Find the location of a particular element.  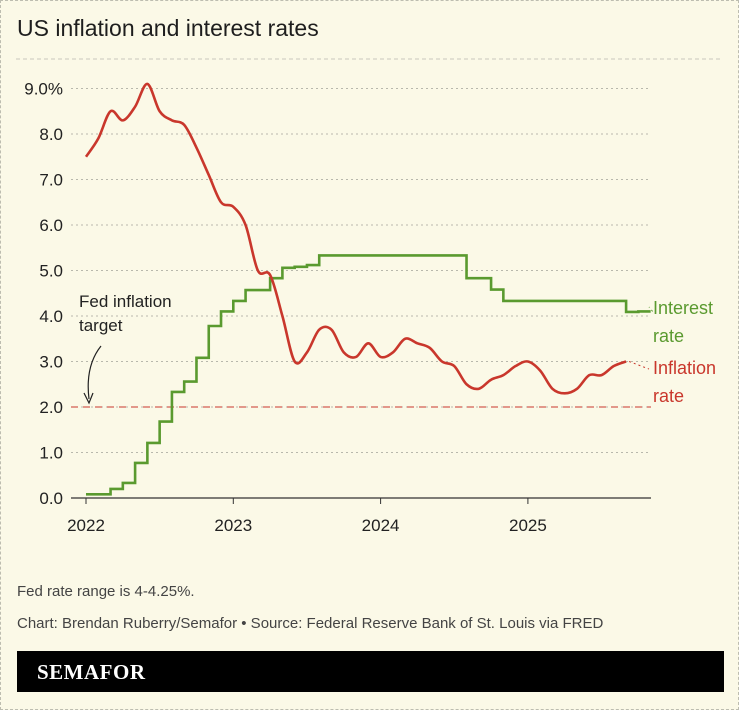

y-tick-label: 4.0 is located at coordinates (51, 316).